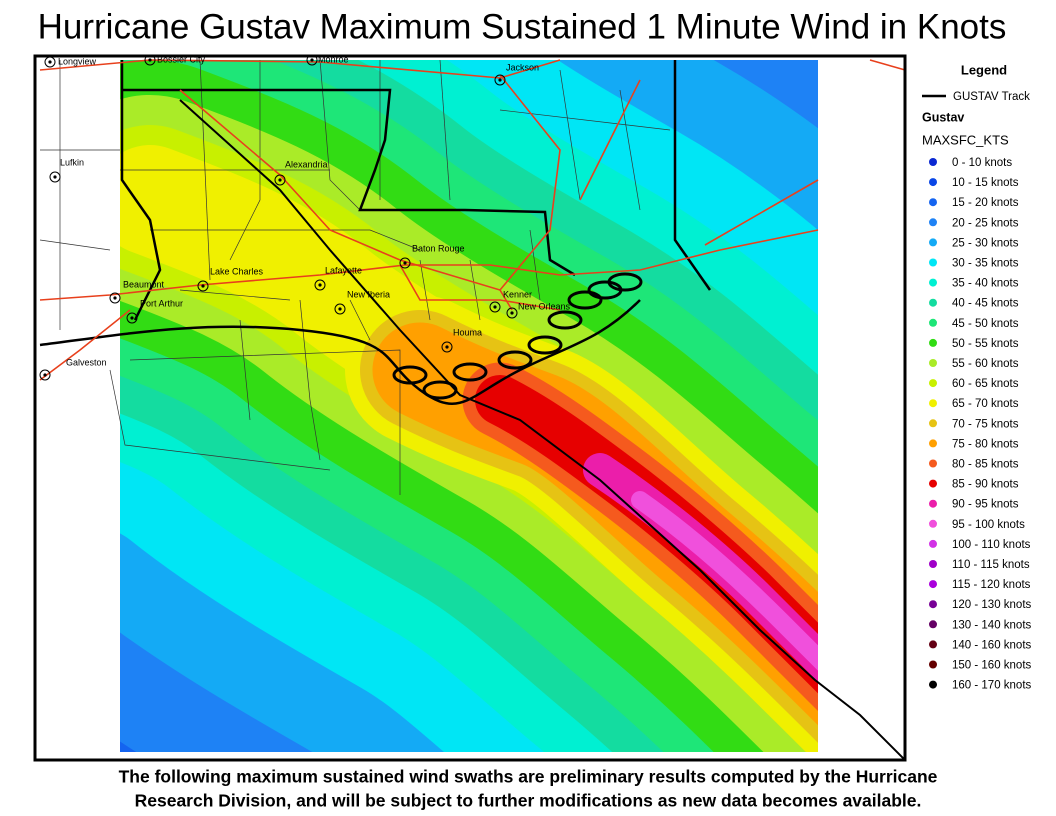 Image resolution: width=1056 pixels, height=816 pixels. I want to click on legend-label: 40 - 45 knots, so click(985, 304).